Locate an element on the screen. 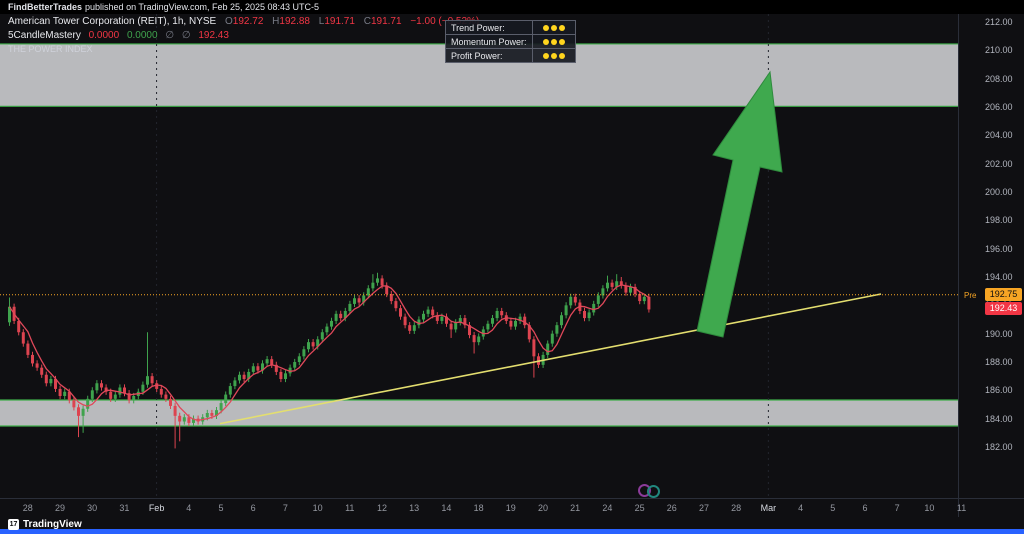  power-row-momentum: Momentum Power: is located at coordinates (510, 41).